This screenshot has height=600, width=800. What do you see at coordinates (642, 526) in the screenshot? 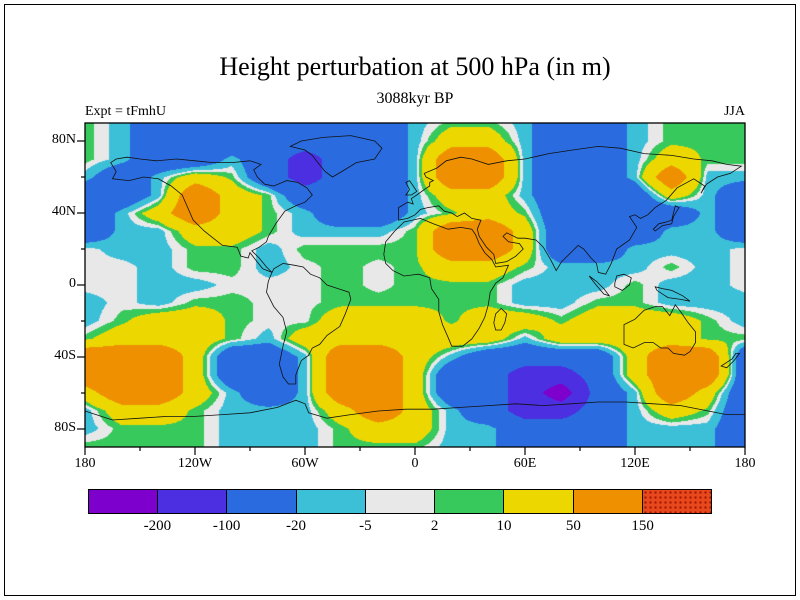
I see `colorbar-tick-label: 150` at bounding box center [642, 526].